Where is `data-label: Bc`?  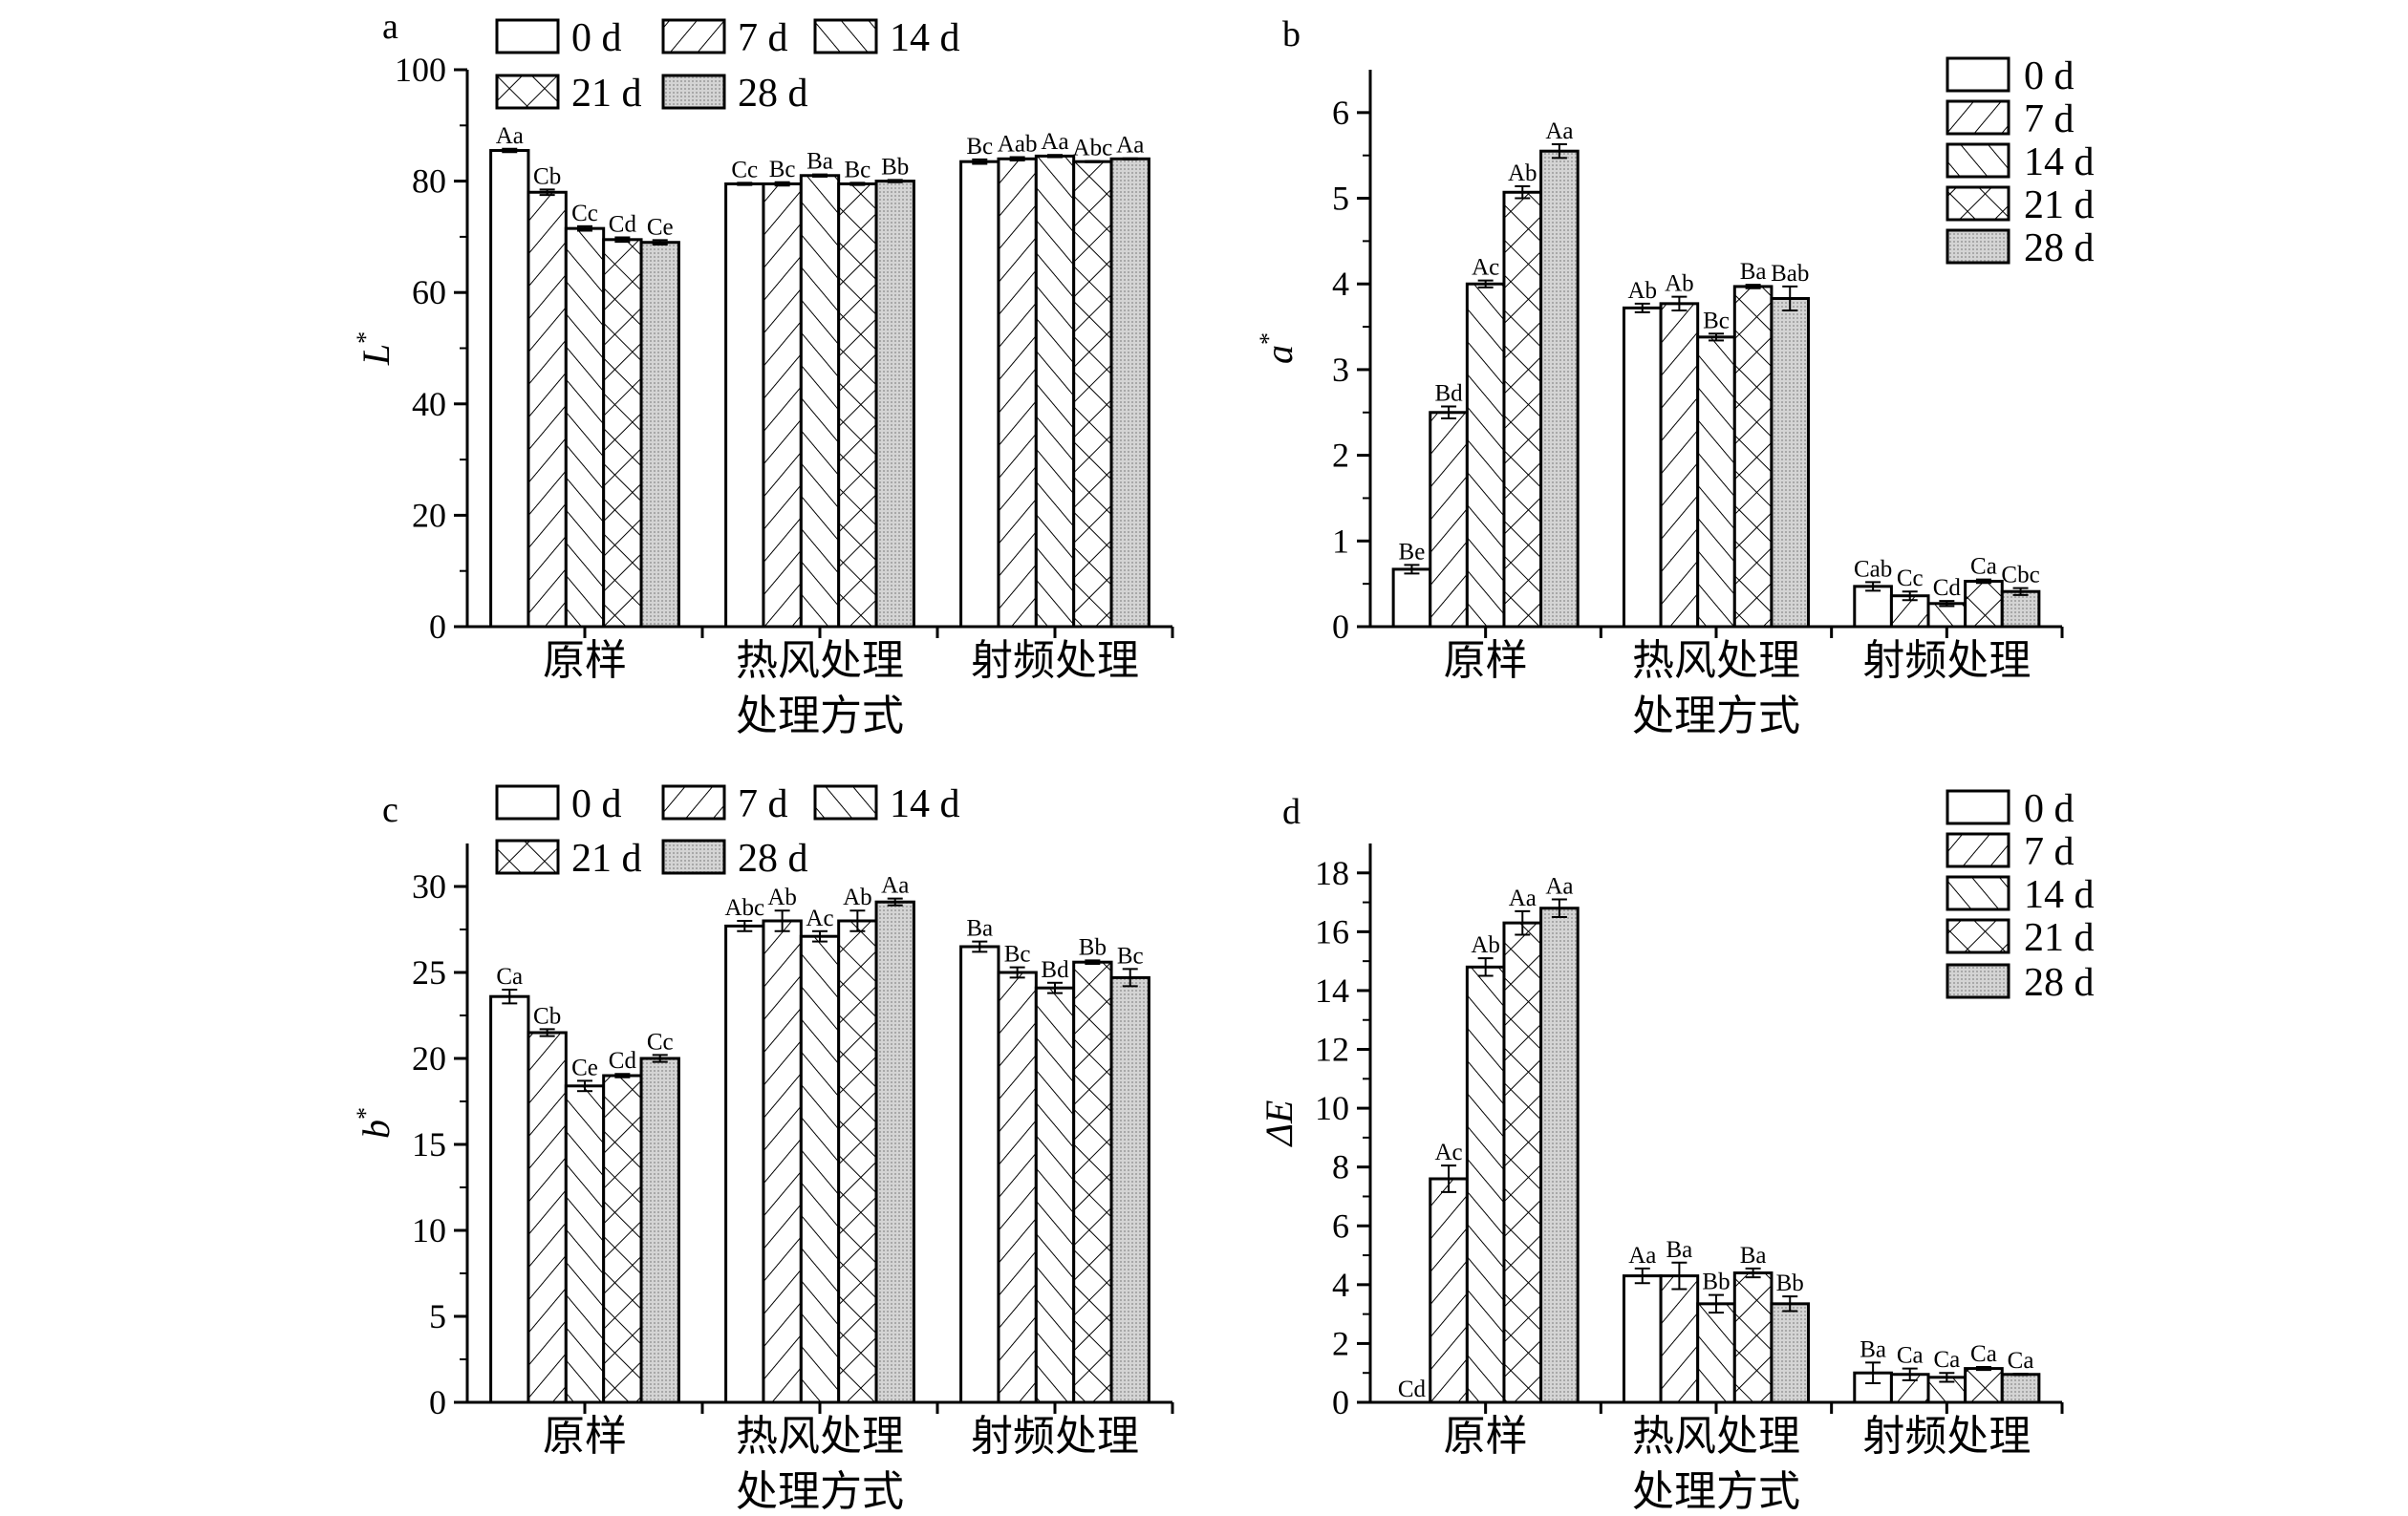
data-label: Bc is located at coordinates (1717, 320).